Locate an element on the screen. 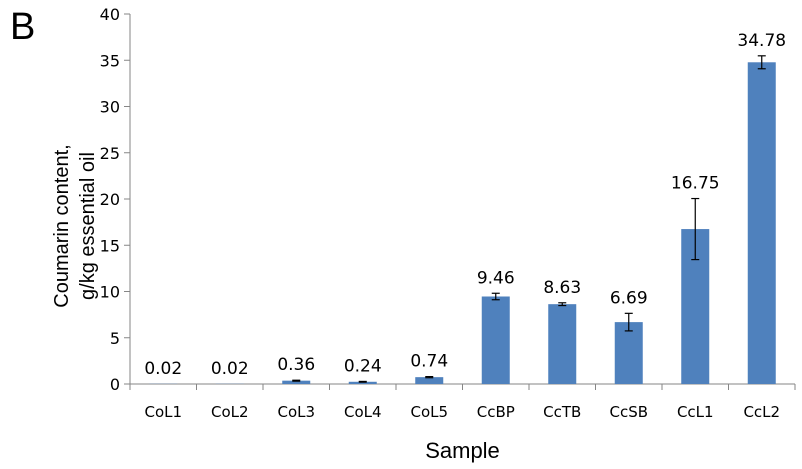  data-label: 16.75 is located at coordinates (695, 184).